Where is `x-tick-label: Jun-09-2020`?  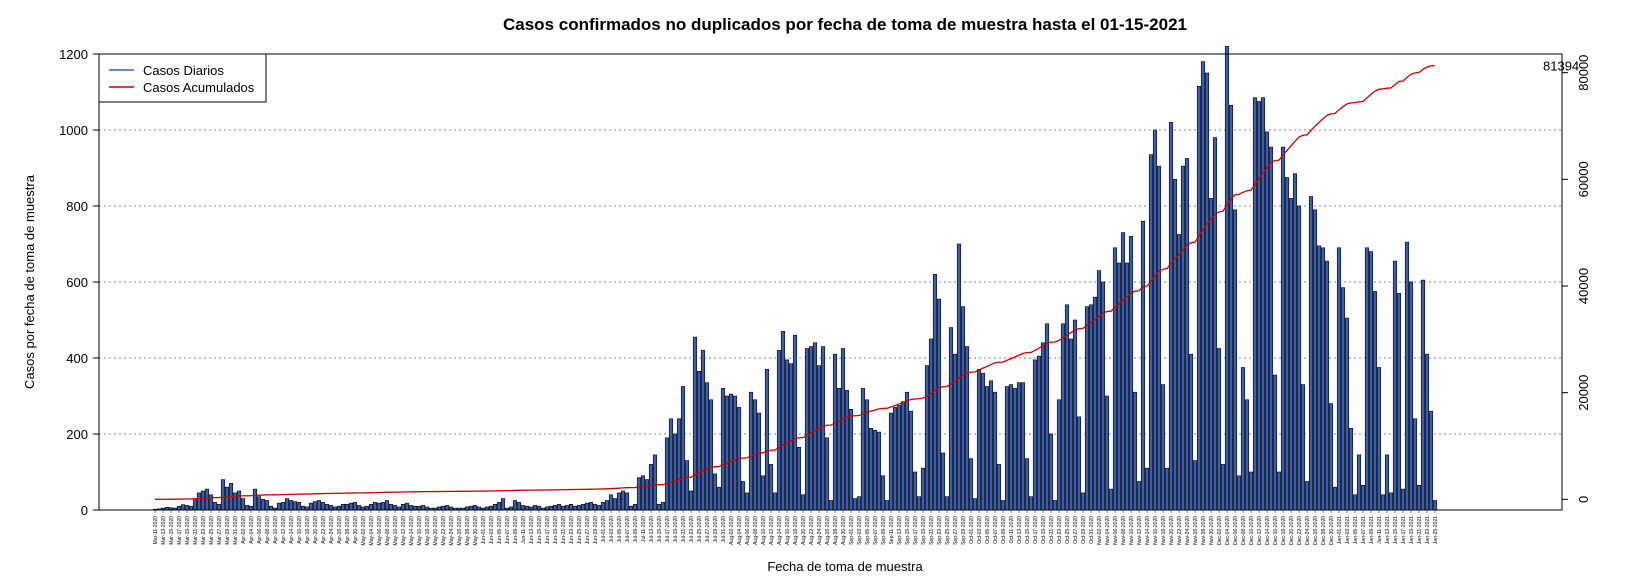 x-tick-label: Jun-09-2020 is located at coordinates (516, 530).